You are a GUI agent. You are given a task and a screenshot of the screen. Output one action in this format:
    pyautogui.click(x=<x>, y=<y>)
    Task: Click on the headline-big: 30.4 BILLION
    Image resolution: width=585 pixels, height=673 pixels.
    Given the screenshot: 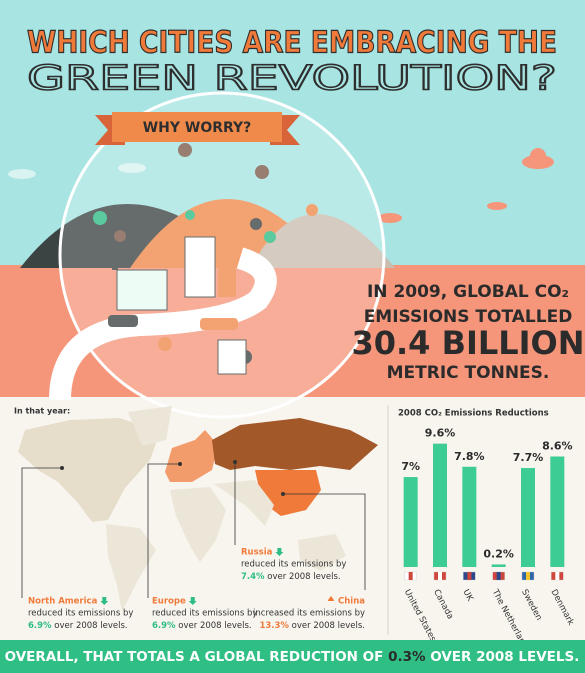 What is the action you would take?
    pyautogui.click(x=467, y=343)
    